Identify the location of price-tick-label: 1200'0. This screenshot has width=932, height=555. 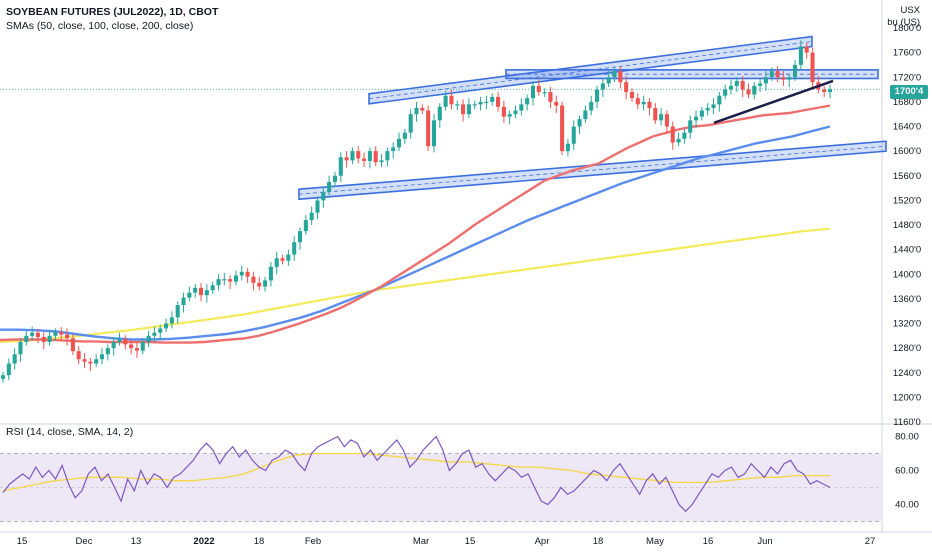
(907, 397).